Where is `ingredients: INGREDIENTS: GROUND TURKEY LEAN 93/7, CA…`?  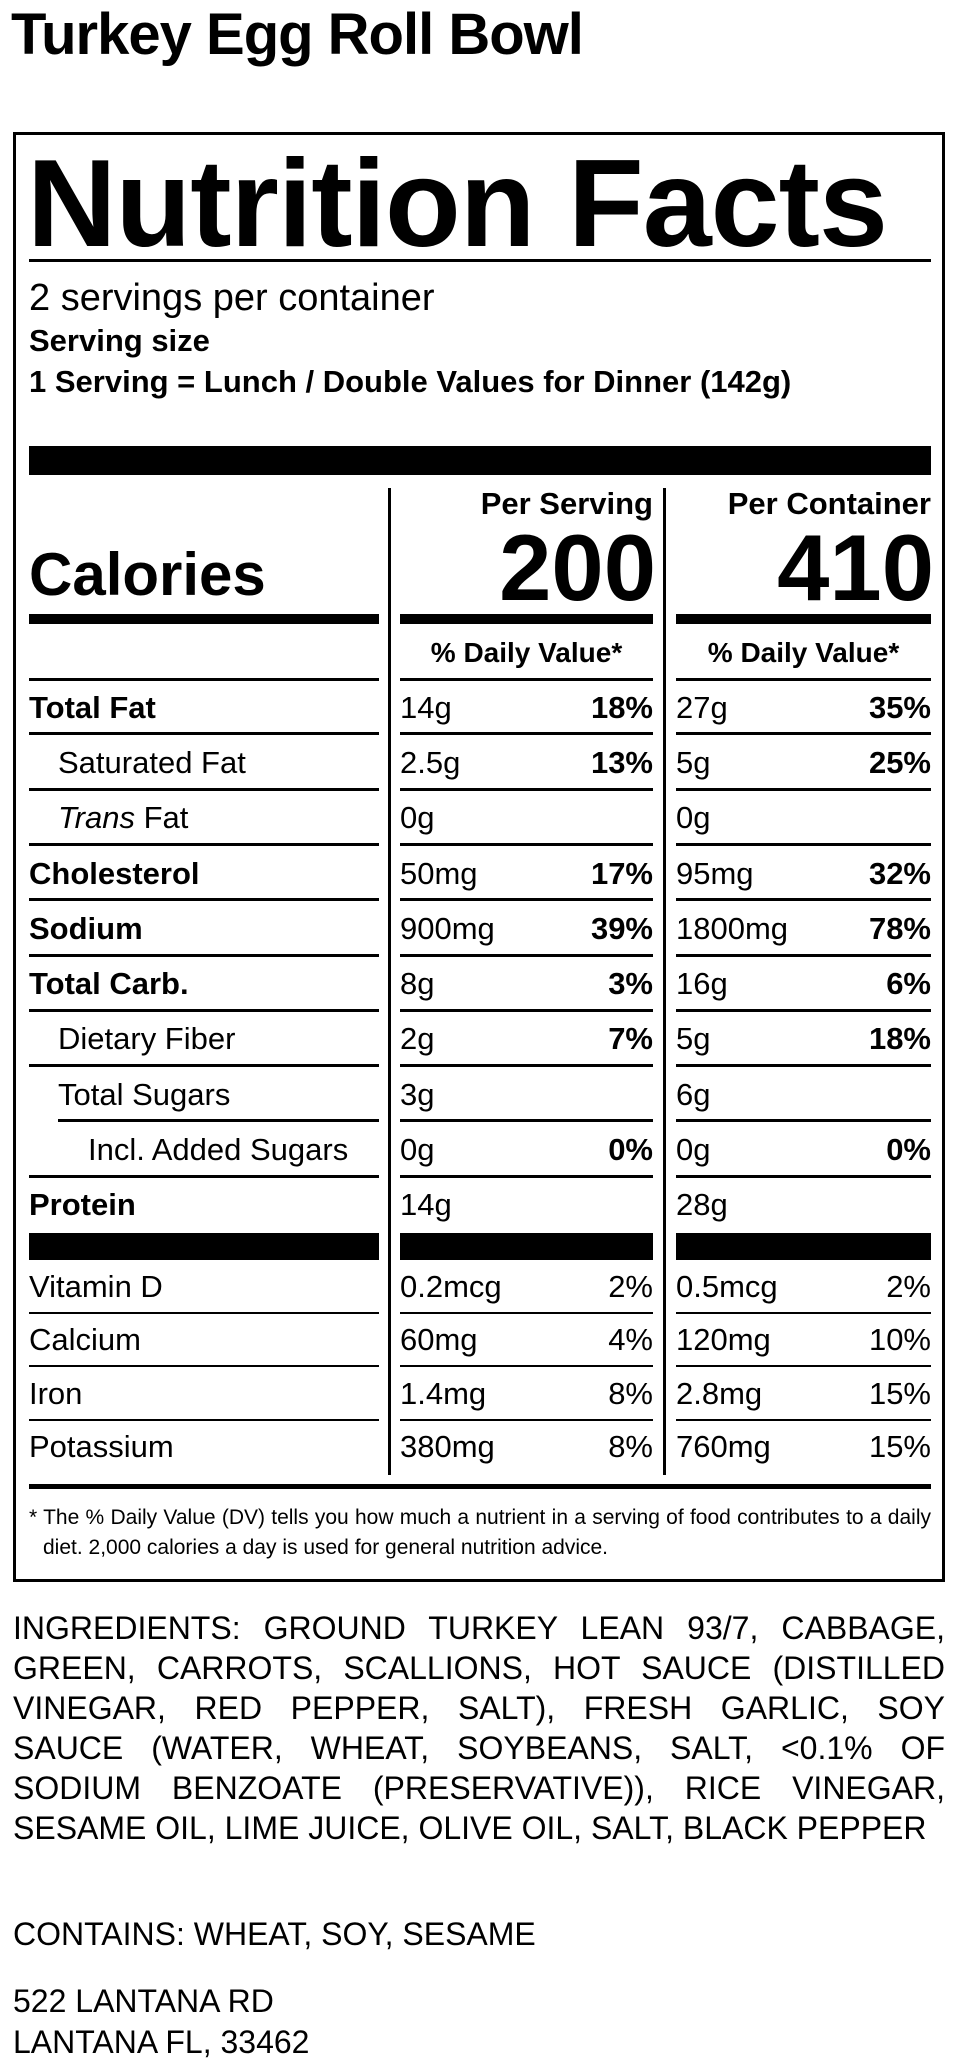
ingredients: INGREDIENTS: GROUND TURKEY LEAN 93/7, CA… is located at coordinates (479, 1728).